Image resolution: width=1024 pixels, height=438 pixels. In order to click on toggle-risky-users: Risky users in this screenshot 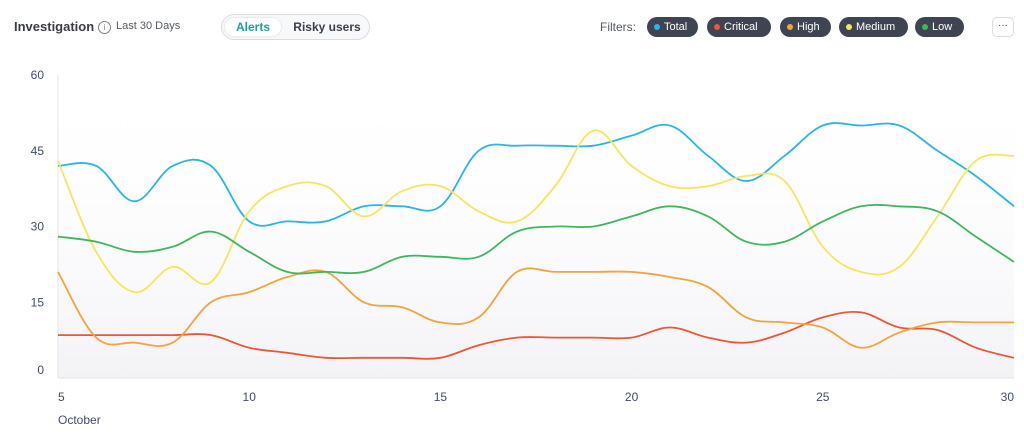, I will do `click(327, 27)`.